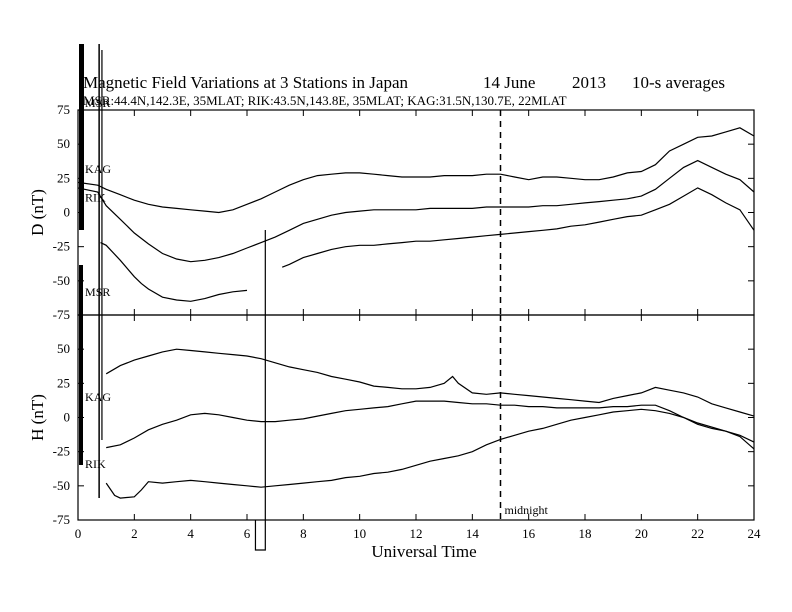 This screenshot has width=792, height=612. What do you see at coordinates (37, 417) in the screenshot?
I see `y-axis-title: H (nT)` at bounding box center [37, 417].